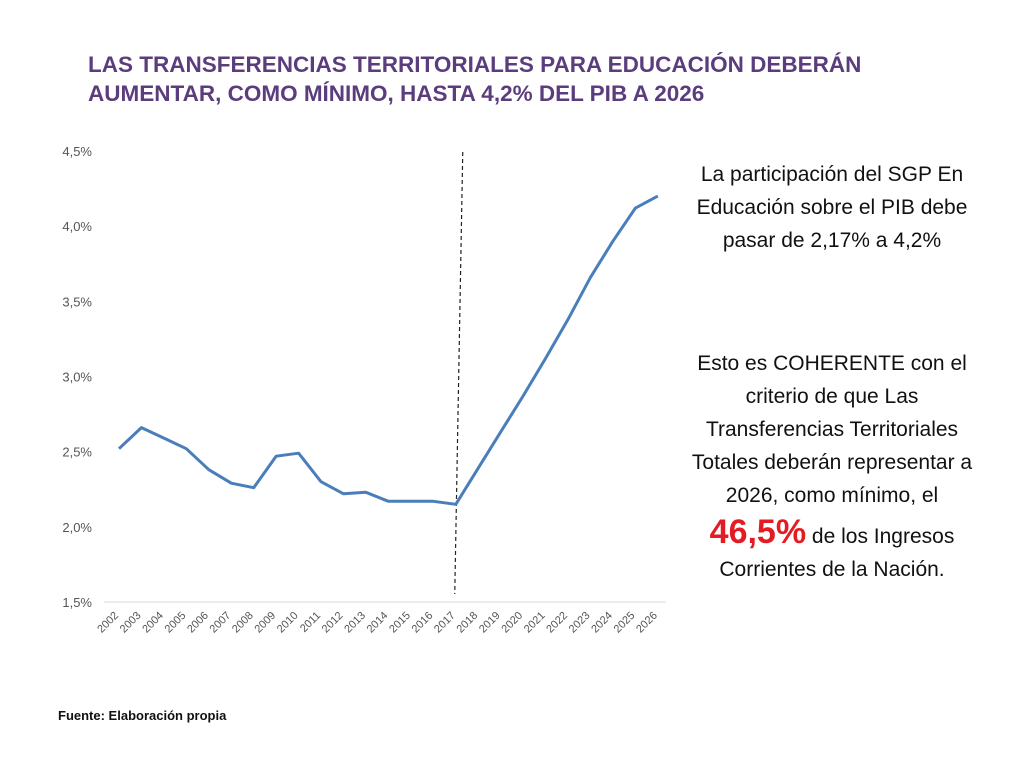 Image resolution: width=1024 pixels, height=768 pixels. What do you see at coordinates (535, 623) in the screenshot?
I see `x-tick-label: 2021` at bounding box center [535, 623].